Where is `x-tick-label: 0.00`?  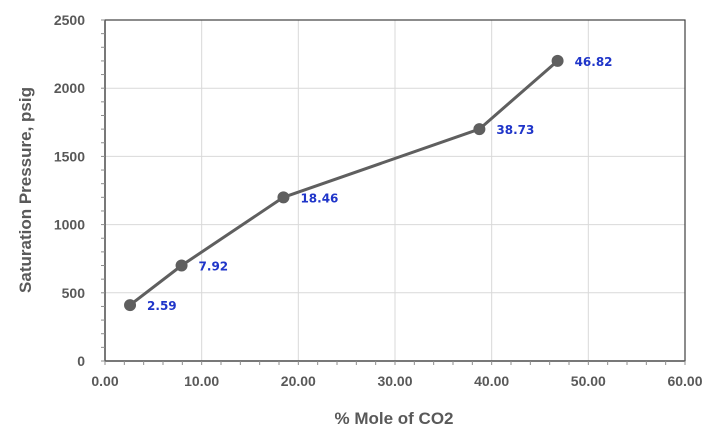 x-tick-label: 0.00 is located at coordinates (104, 381).